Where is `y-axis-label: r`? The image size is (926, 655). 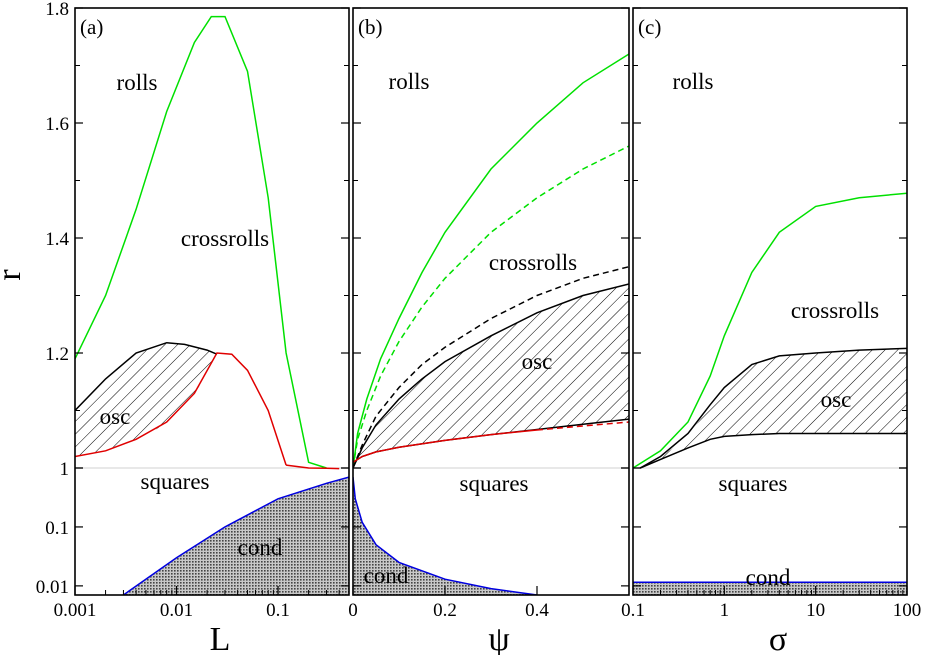
y-axis-label: r is located at coordinates (14, 275).